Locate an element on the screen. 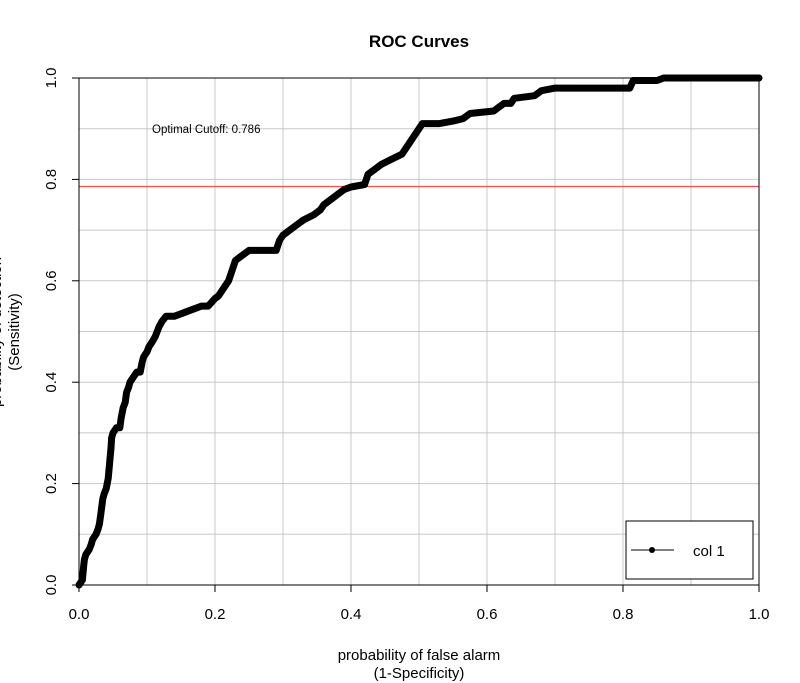 Image resolution: width=800 pixels, height=683 pixels. legend: col 1 is located at coordinates (689, 550).